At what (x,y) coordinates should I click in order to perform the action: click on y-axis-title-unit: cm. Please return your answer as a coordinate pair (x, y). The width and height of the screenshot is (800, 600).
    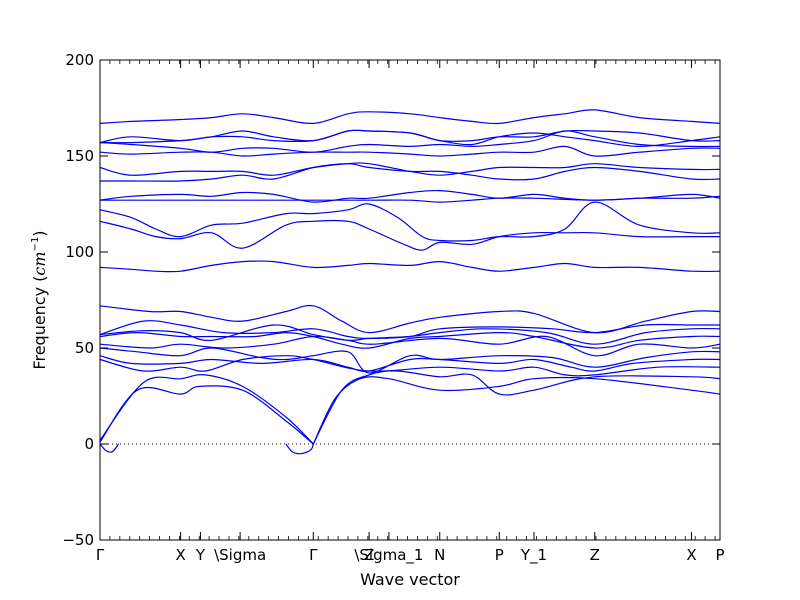
    Looking at the image, I should click on (39, 263).